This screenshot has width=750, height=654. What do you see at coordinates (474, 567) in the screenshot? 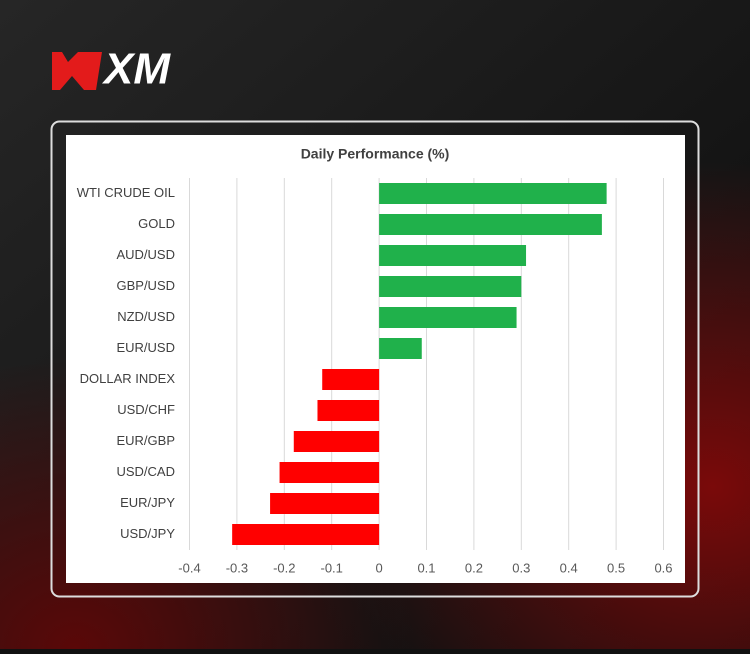
I see `x-tick-label: 0.2` at bounding box center [474, 567].